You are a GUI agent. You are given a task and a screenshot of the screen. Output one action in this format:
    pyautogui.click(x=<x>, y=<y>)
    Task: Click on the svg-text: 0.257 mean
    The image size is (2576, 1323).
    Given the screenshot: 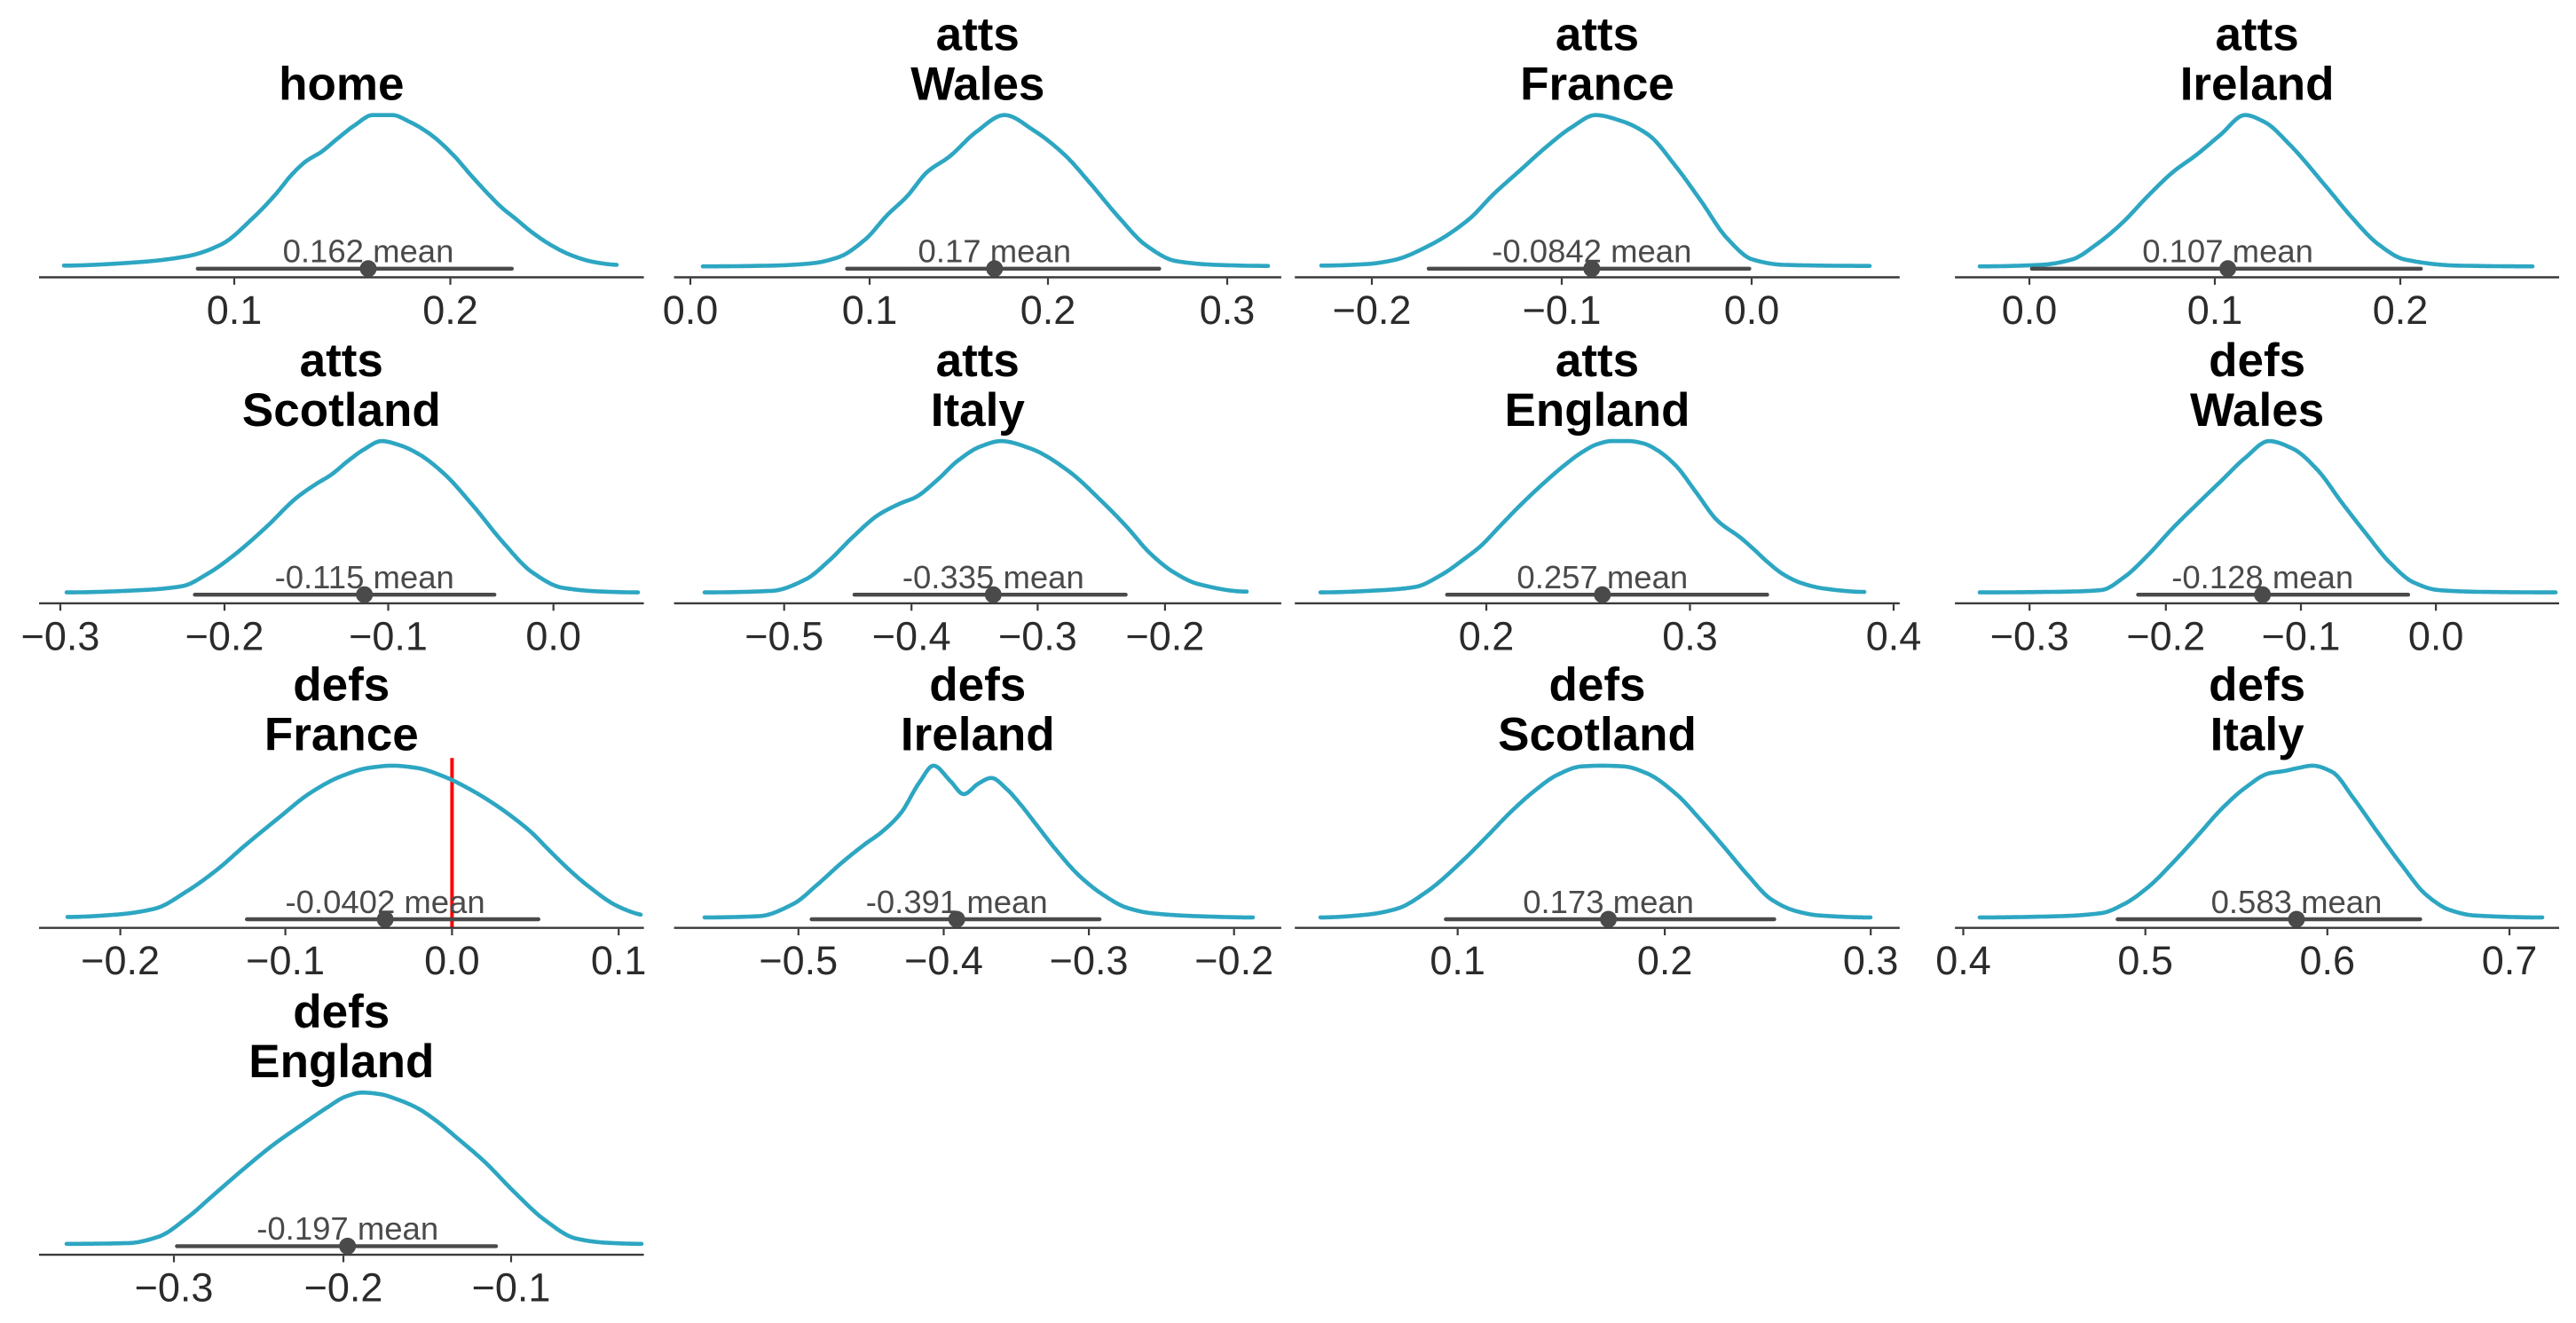 What is the action you would take?
    pyautogui.click(x=1602, y=577)
    